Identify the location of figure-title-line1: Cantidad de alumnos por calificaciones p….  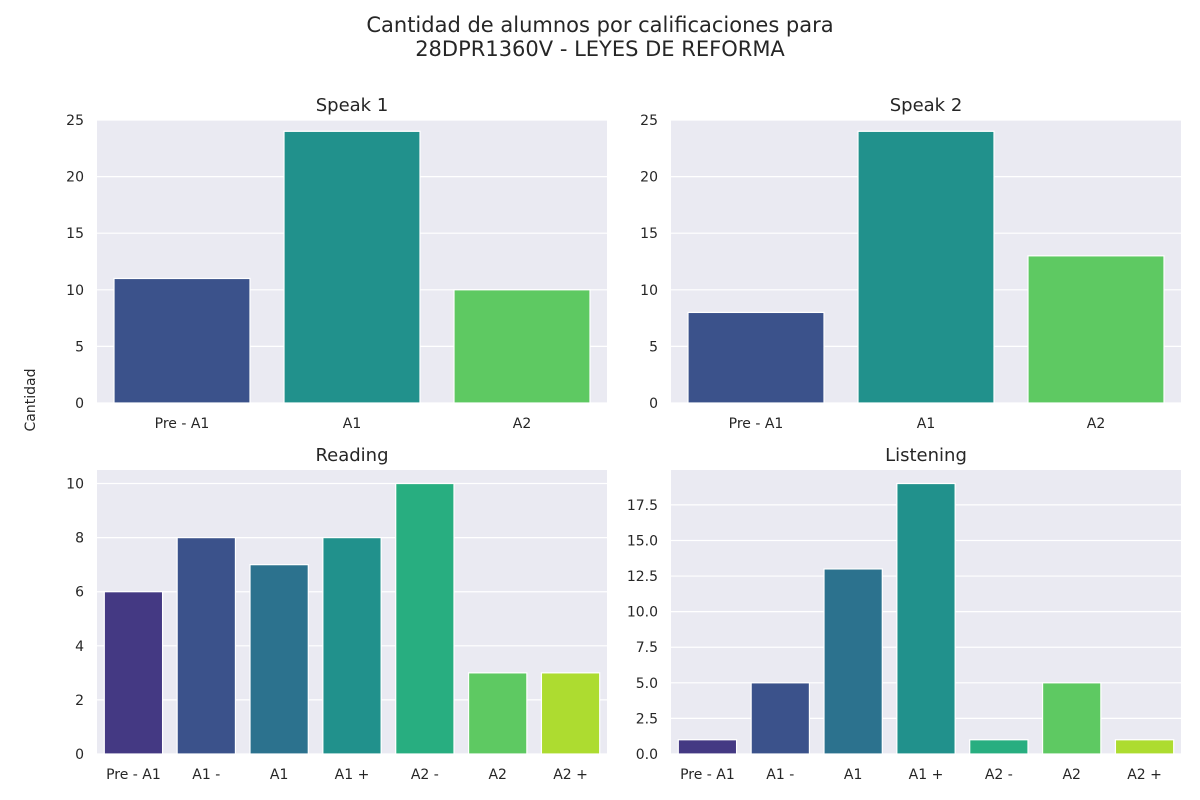
(600, 25).